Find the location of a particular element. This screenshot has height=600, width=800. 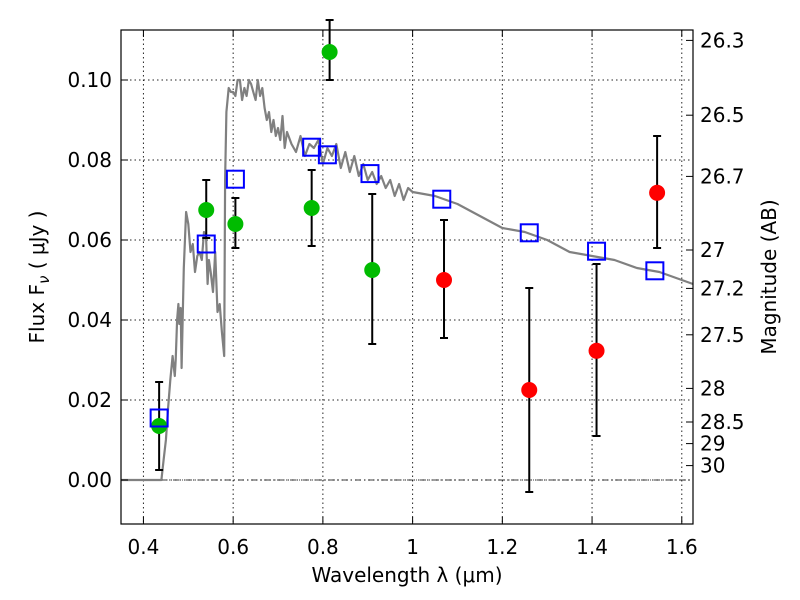

y2-tick-label: 28.5 is located at coordinates (722, 422).